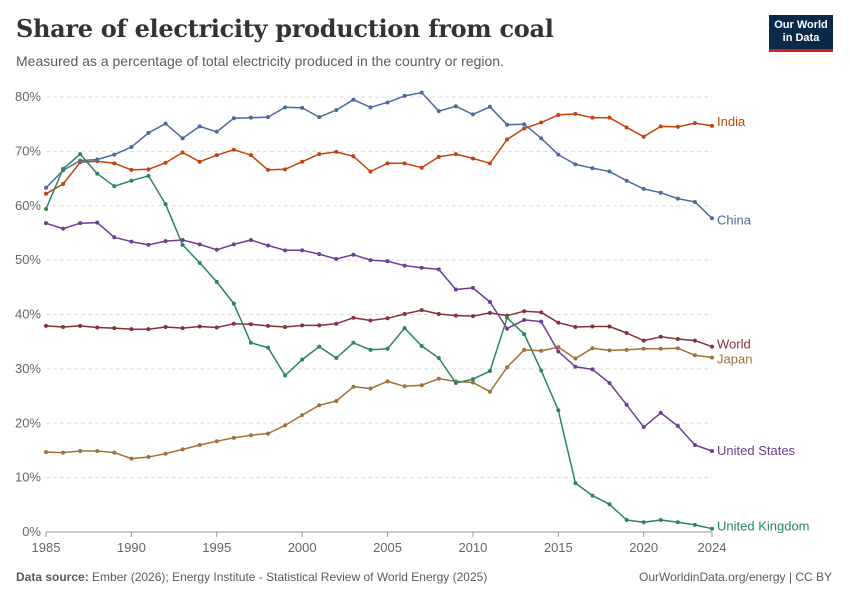 The image size is (850, 600). I want to click on series-line-japan, so click(379, 403).